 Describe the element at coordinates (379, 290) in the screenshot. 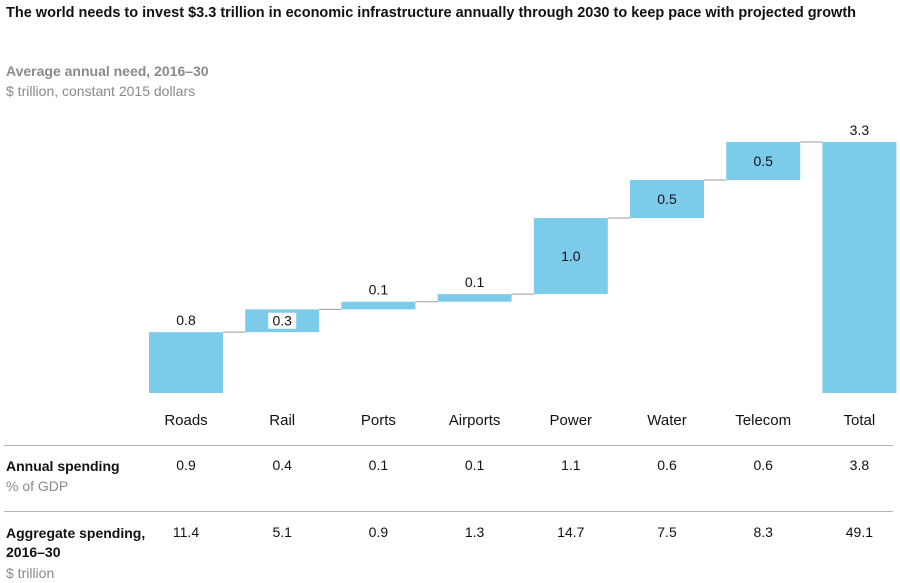

I see `data-label-ports: 0.1` at that location.